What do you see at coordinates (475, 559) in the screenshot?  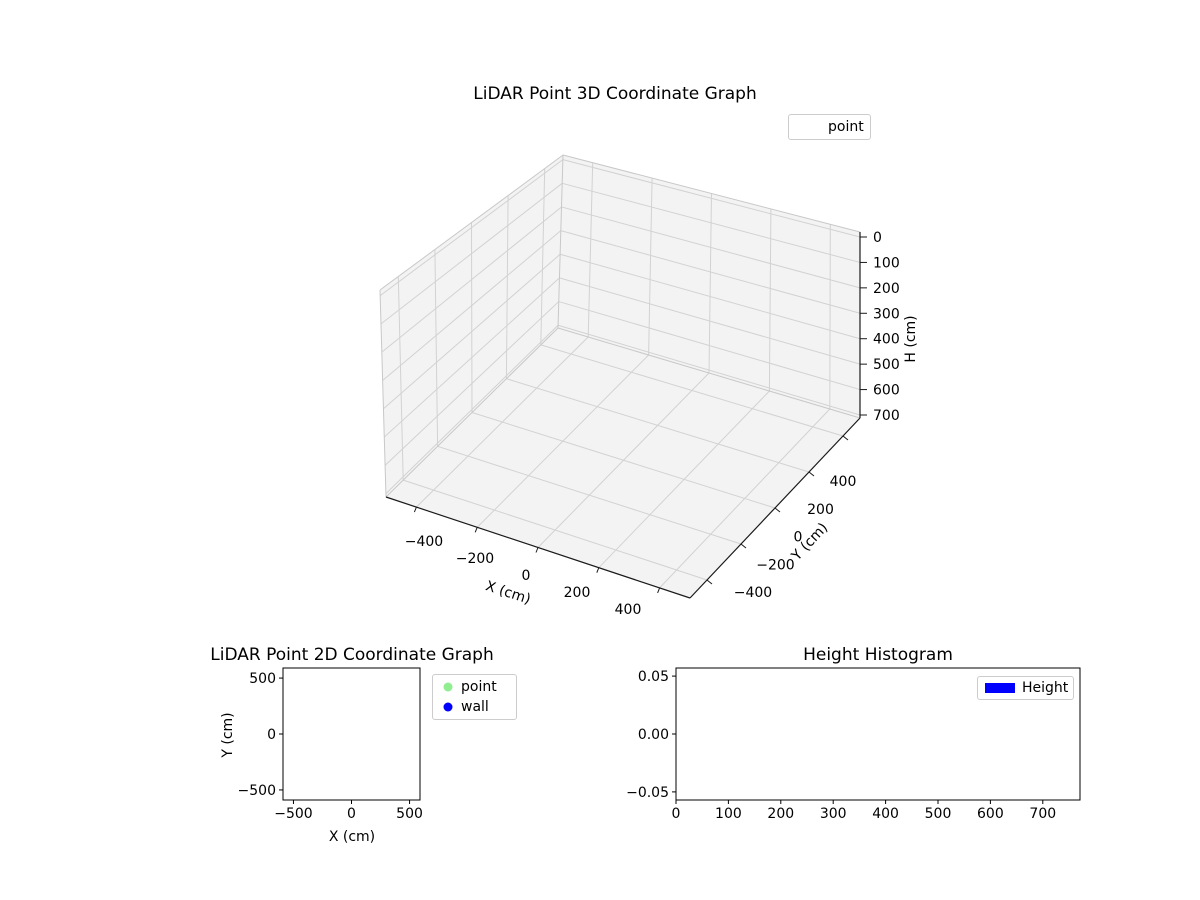 I see `x-tick-label: −200` at bounding box center [475, 559].